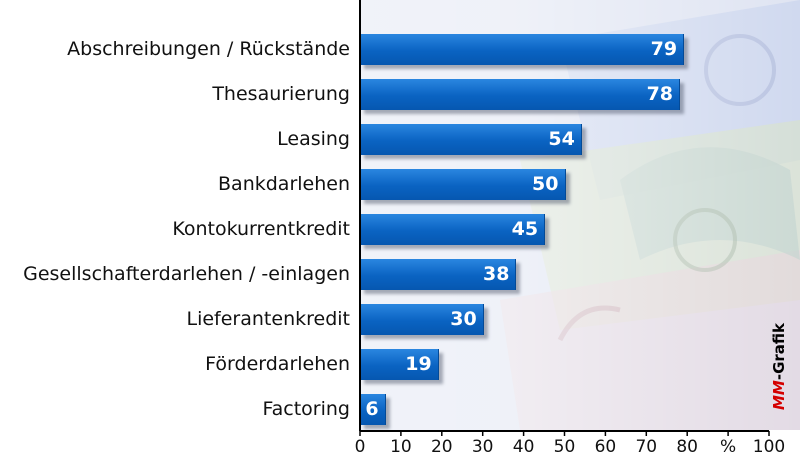 This screenshot has width=800, height=466. Describe the element at coordinates (463, 319) in the screenshot. I see `bar-value-label: 30` at that location.